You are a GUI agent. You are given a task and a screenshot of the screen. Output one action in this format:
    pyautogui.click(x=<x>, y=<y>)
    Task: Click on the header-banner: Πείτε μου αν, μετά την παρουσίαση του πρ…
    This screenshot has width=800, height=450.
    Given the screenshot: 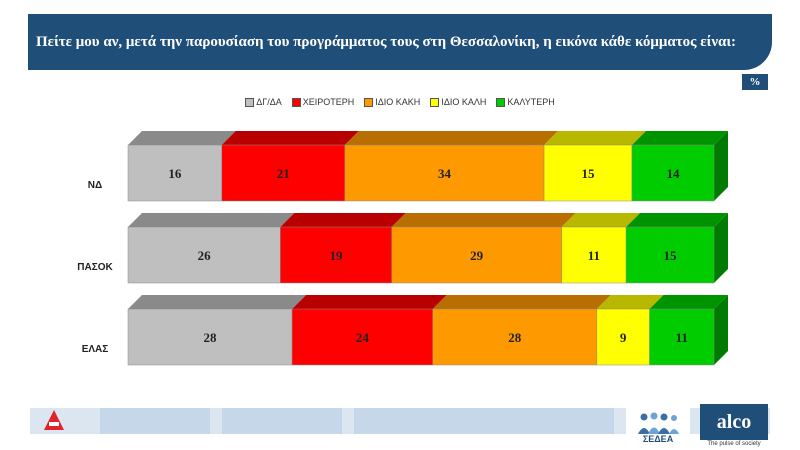 What is the action you would take?
    pyautogui.click(x=400, y=42)
    